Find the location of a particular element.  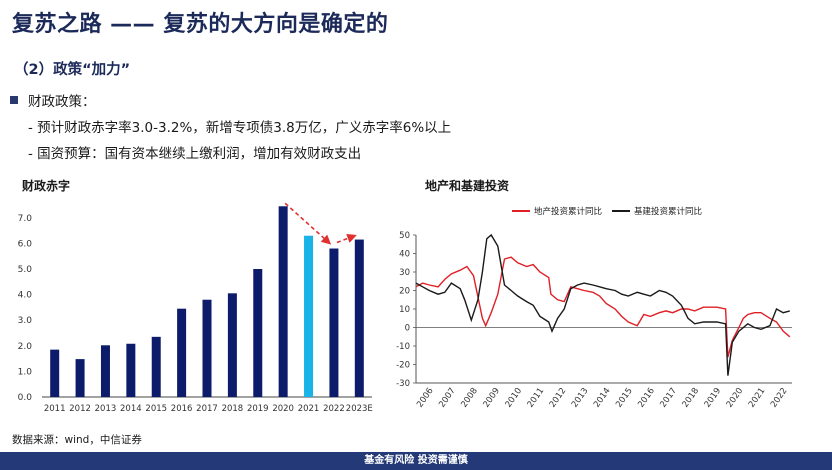

bar-y-tick-label: 4.0 is located at coordinates (25, 296).